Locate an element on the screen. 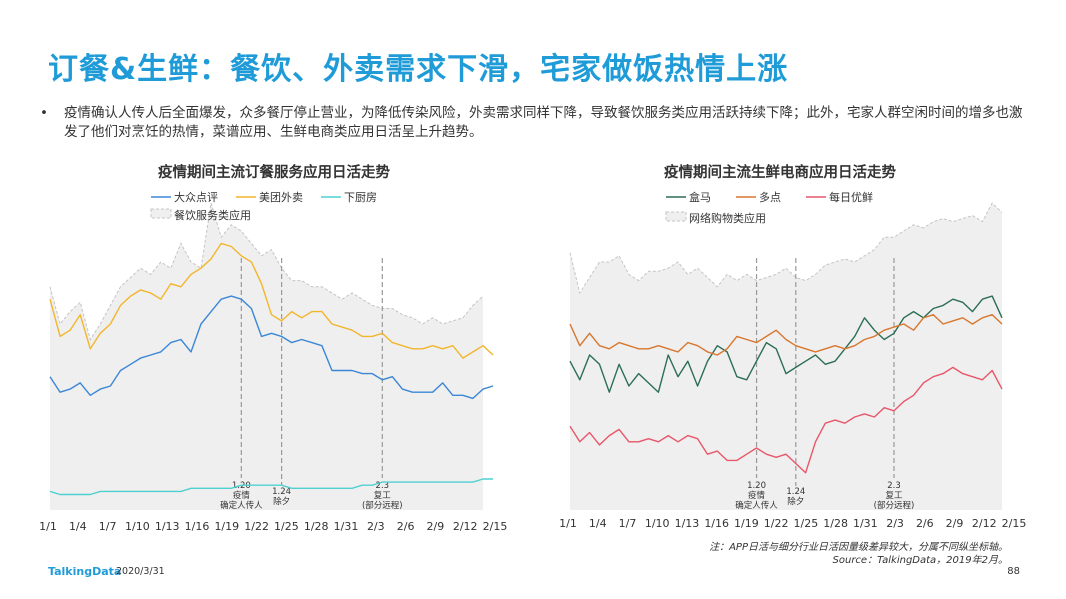 The image size is (1066, 599). x-tick-1-4: 1/13 is located at coordinates (687, 523).